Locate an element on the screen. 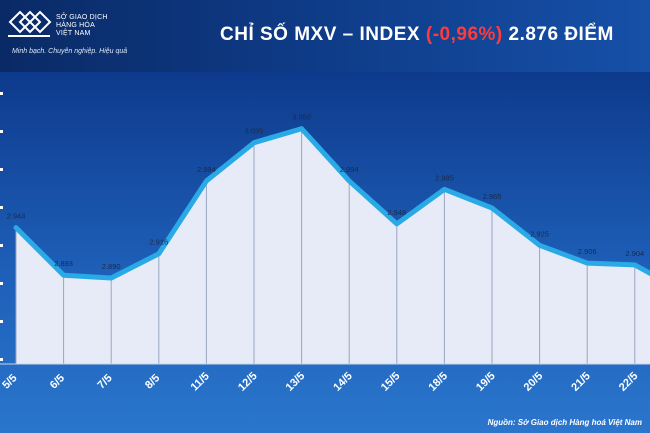 This screenshot has height=433, width=650. data-label: 2.916 is located at coordinates (158, 242).